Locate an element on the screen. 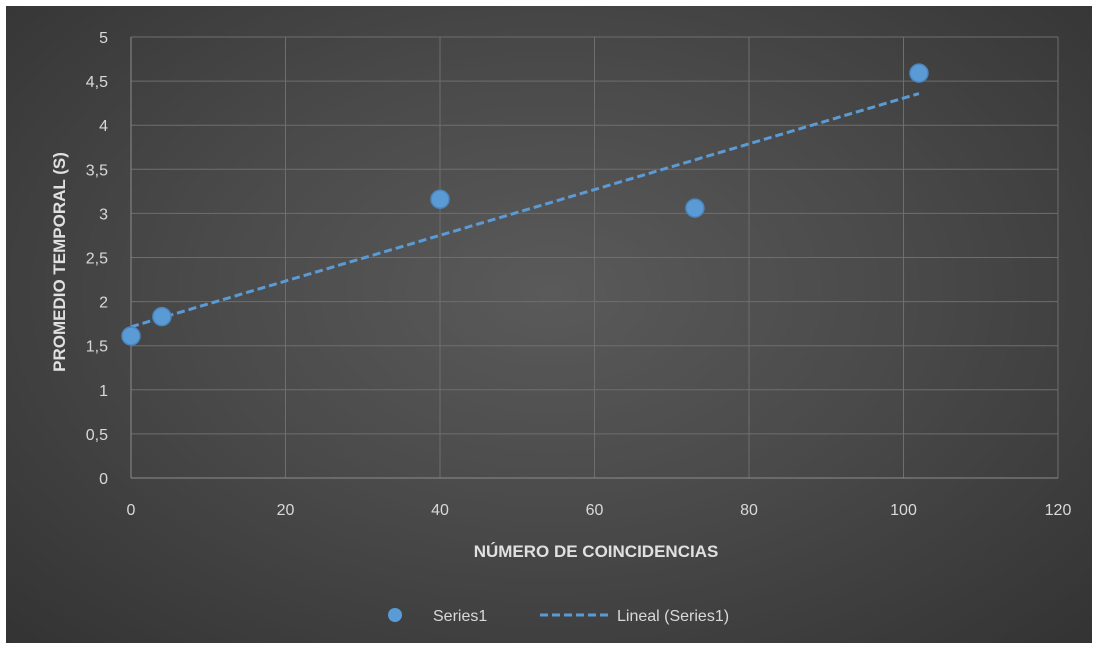  x-tick-label: 120 is located at coordinates (1058, 510).